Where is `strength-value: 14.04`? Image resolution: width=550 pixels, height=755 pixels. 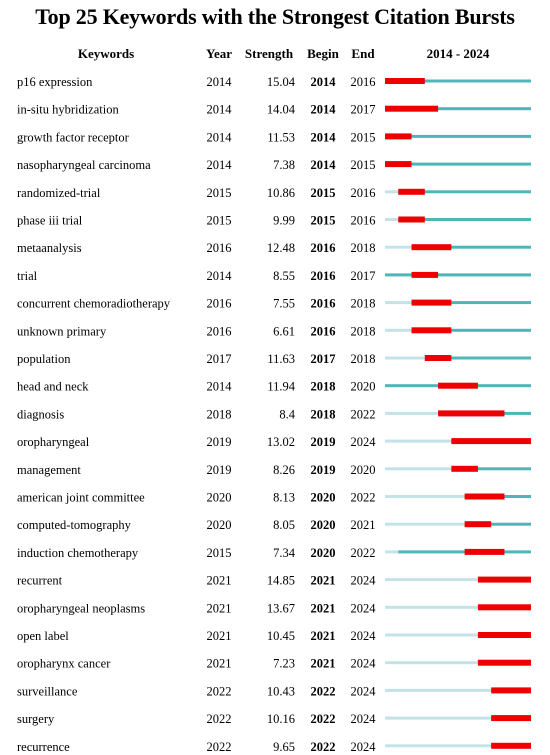 strength-value: 14.04 is located at coordinates (281, 110).